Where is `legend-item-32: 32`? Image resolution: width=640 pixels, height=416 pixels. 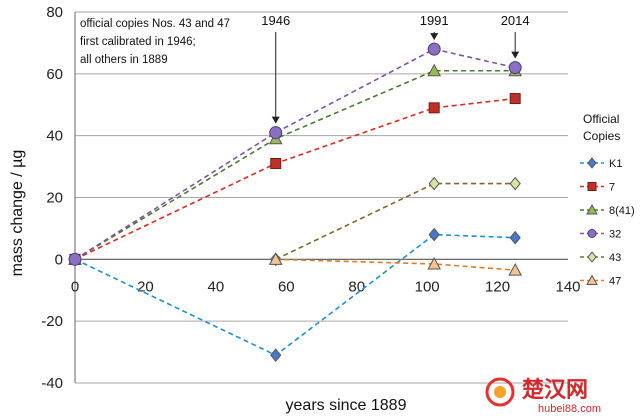
legend-item-32: 32 is located at coordinates (600, 235).